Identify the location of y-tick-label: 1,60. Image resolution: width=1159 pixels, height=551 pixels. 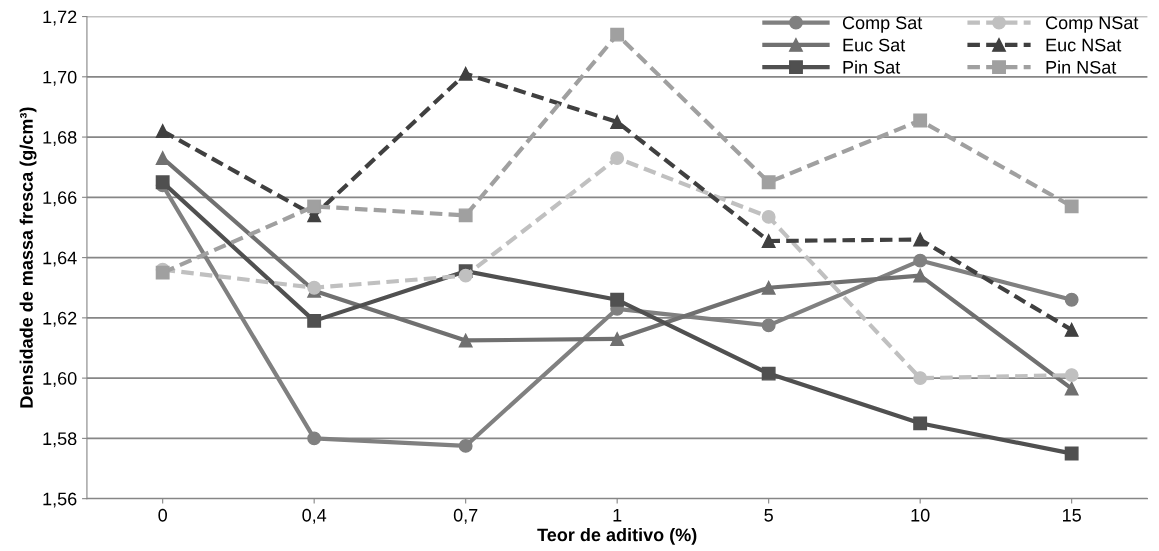
(60, 379).